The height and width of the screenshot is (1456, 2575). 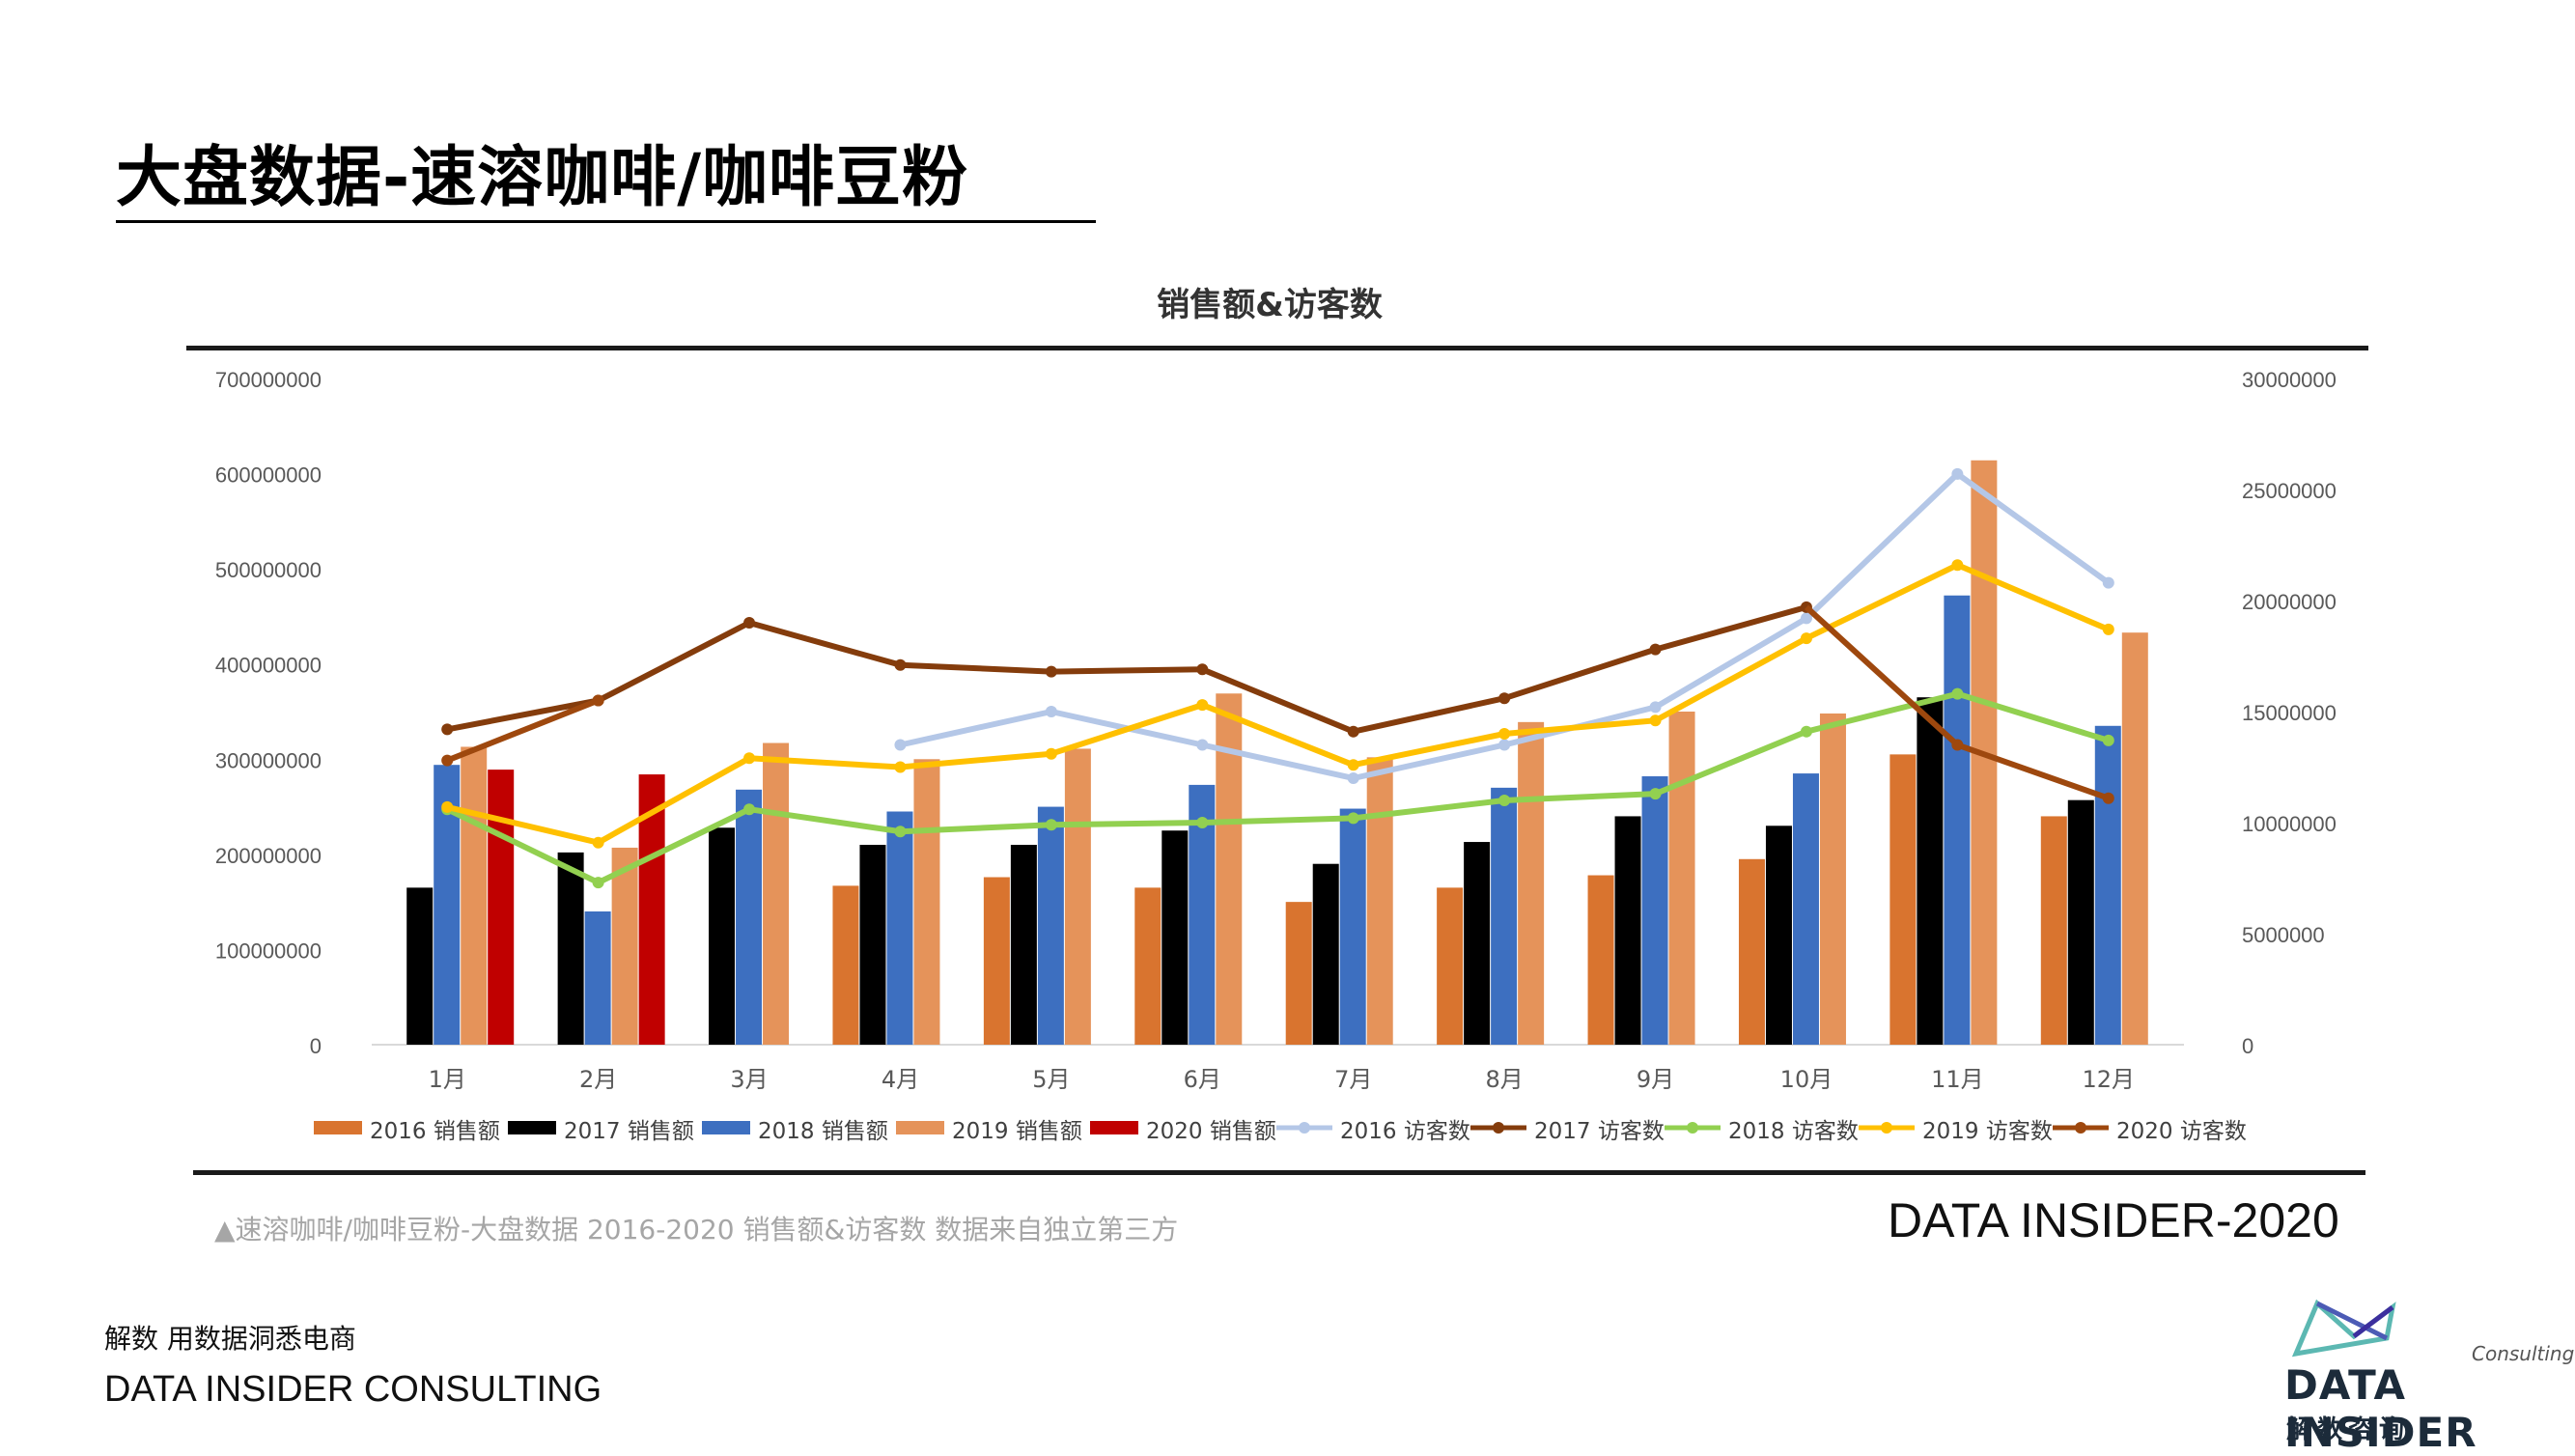 I want to click on x-tick-label: 11月, so click(x=1957, y=1080).